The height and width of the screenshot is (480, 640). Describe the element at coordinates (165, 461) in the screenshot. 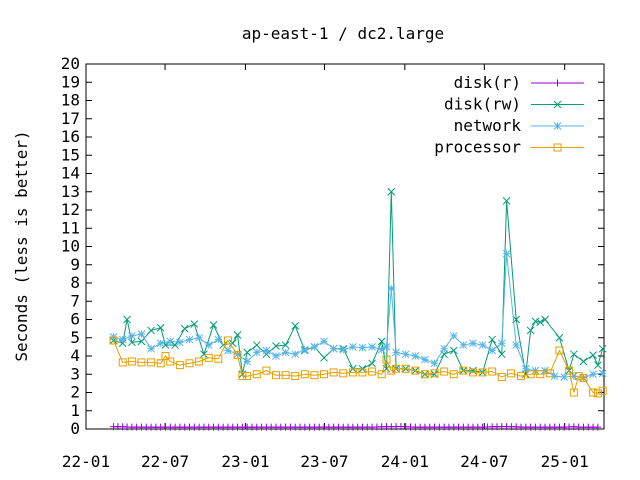

I see `x-tick-label: 22-07` at that location.